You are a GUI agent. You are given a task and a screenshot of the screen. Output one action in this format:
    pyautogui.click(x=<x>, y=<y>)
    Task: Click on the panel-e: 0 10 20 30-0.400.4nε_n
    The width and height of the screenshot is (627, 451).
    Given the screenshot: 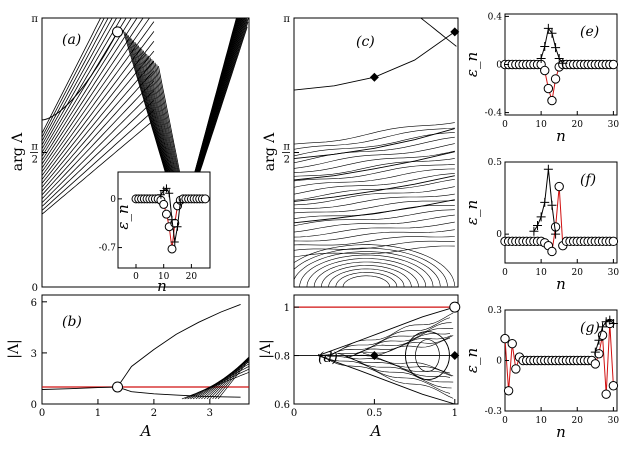 What is the action you would take?
    pyautogui.click(x=541, y=78)
    